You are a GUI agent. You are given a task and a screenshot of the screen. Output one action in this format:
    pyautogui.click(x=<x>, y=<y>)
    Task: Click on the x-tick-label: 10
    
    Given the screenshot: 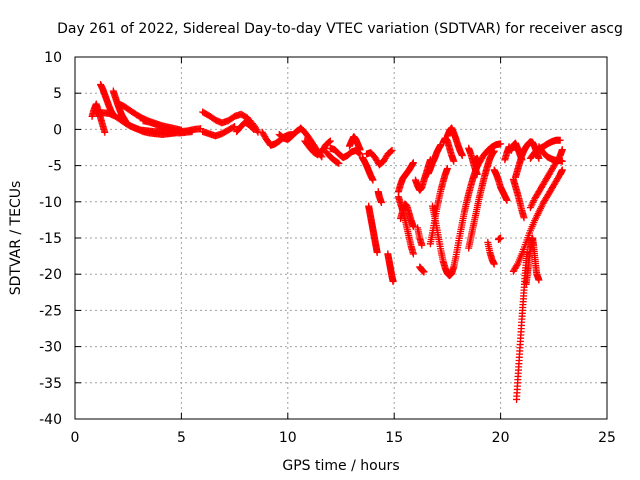 What is the action you would take?
    pyautogui.click(x=288, y=438)
    